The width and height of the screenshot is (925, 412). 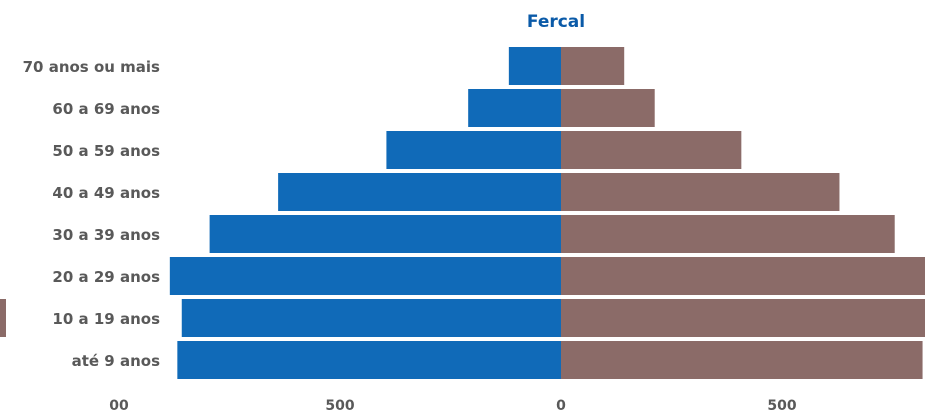 I want to click on category-label: até 9 anos, so click(x=116, y=361).